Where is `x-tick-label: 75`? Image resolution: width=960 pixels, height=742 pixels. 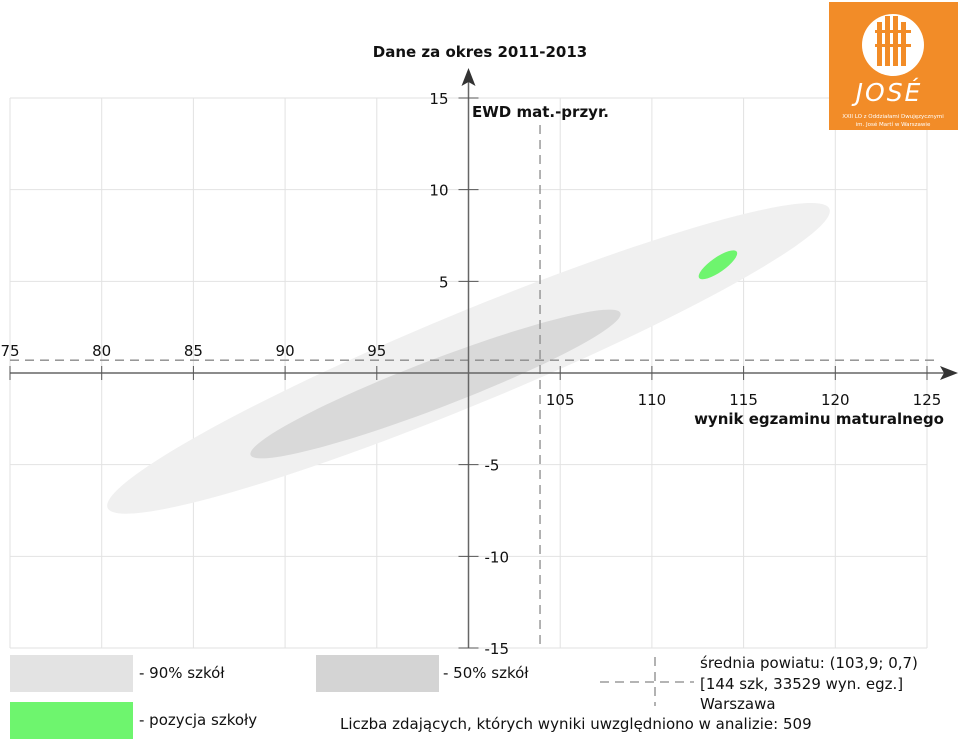 x-tick-label: 75 is located at coordinates (9, 351).